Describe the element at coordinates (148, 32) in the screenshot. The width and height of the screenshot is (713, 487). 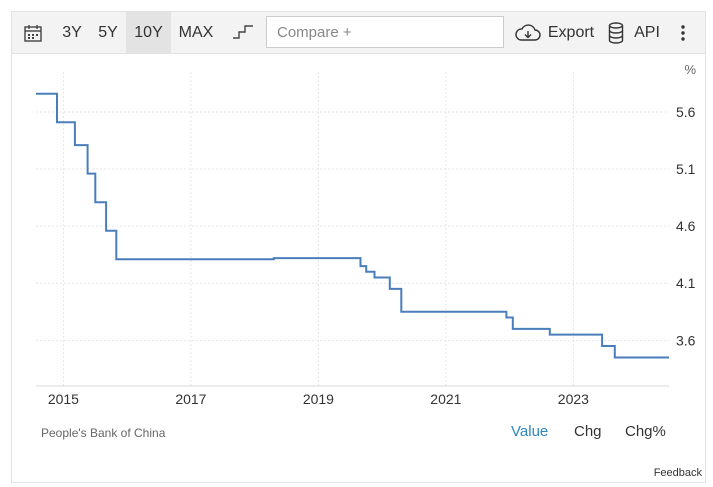
I see `range-10y-button: 10Y` at that location.